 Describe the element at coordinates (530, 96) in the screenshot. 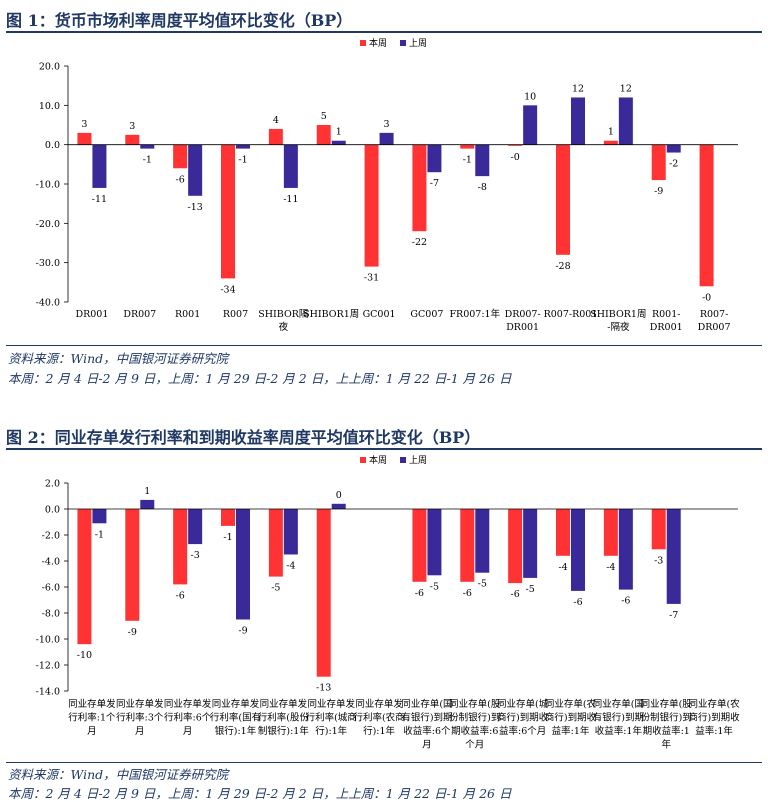

I see `data-label: 10` at that location.